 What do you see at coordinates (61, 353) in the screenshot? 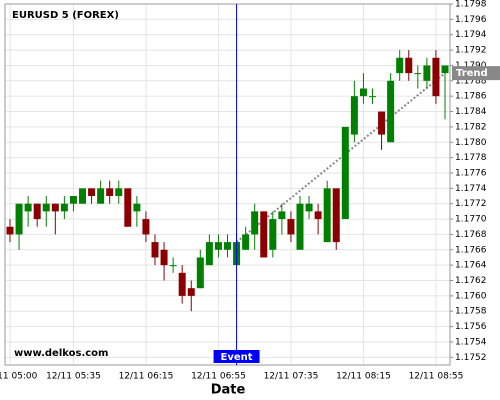
I see `watermark: www.delkos.com` at bounding box center [61, 353].